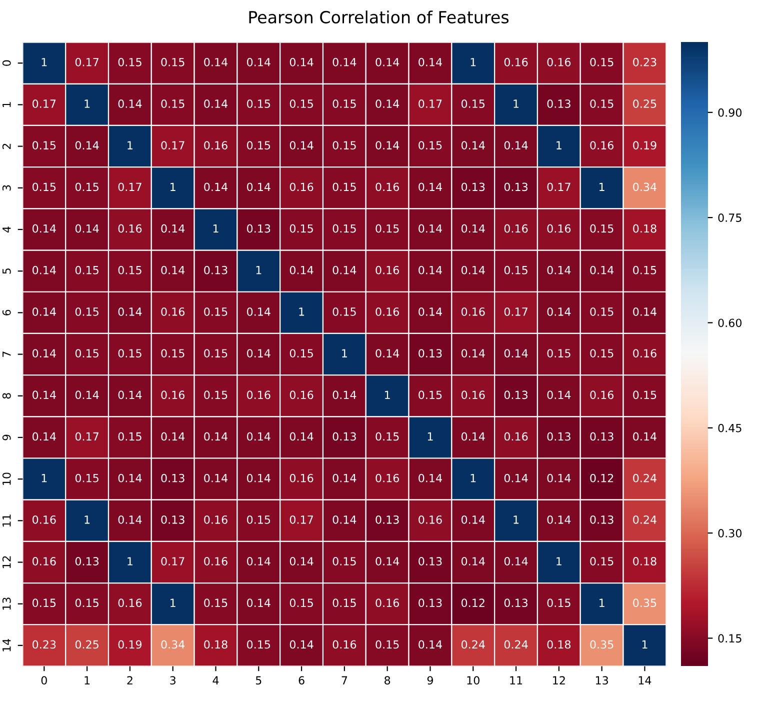 This screenshot has width=757, height=705. Describe the element at coordinates (86, 644) in the screenshot. I see `data-label: 0.25` at that location.